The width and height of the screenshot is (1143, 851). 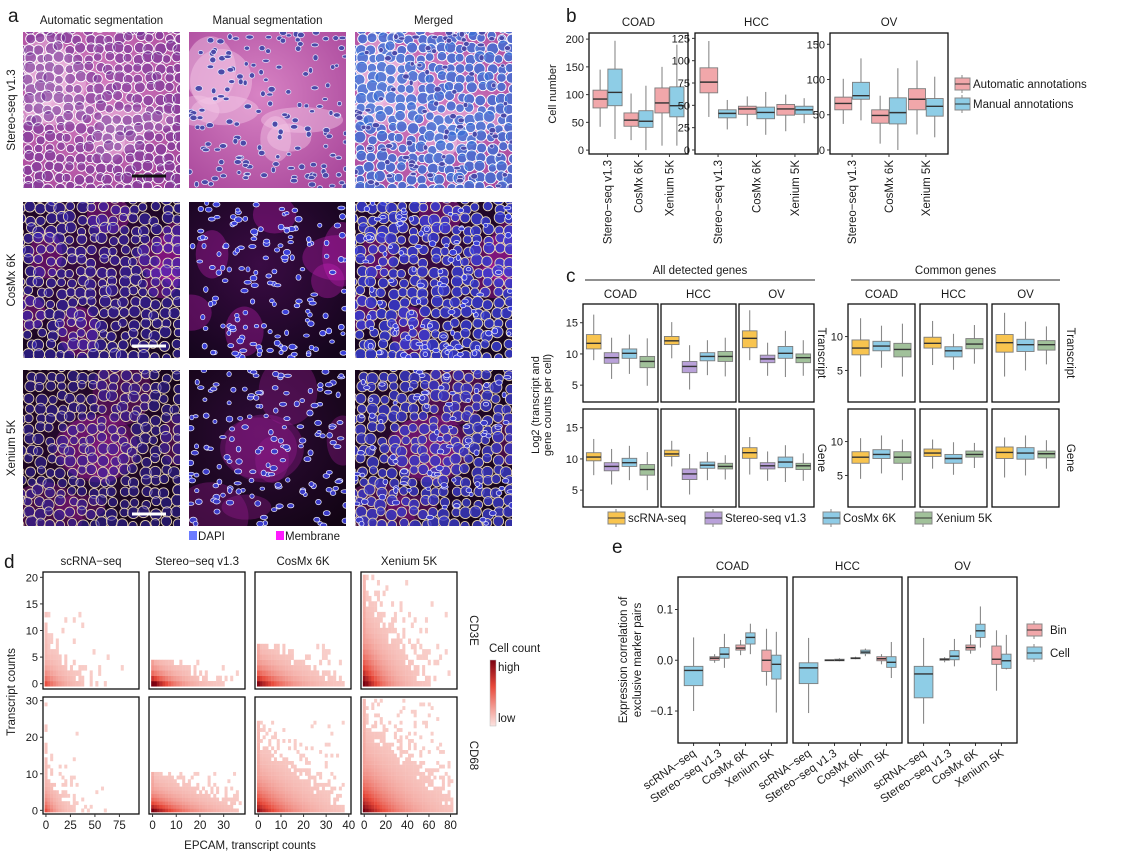 I want to click on box-manual, so click(x=897, y=109).